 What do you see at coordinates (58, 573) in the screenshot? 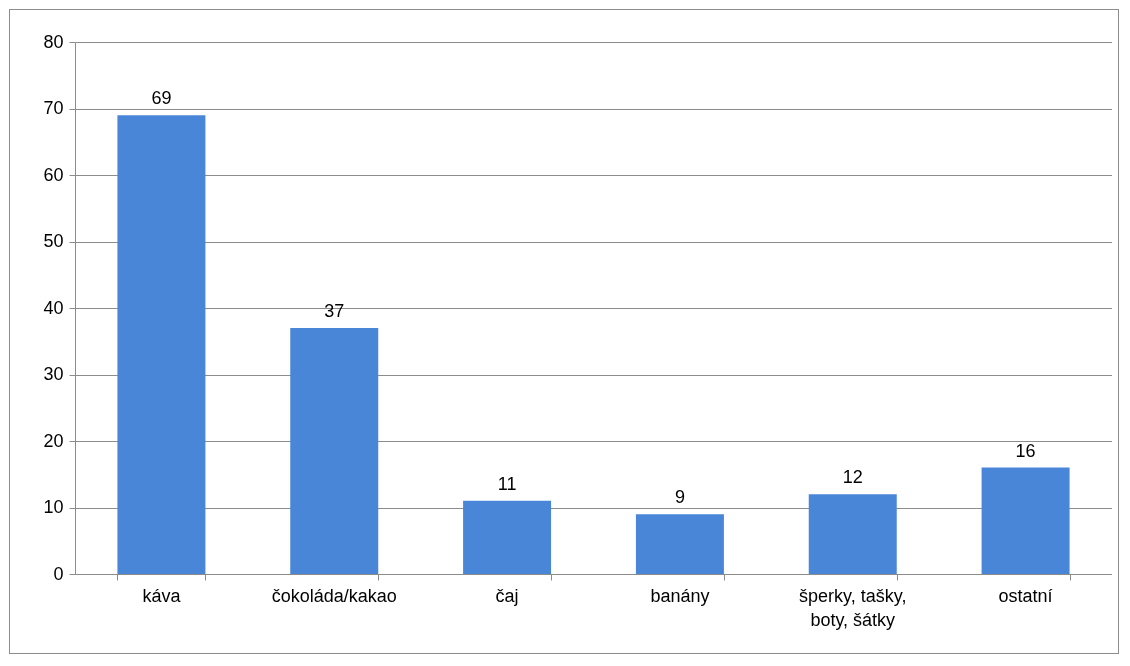
I see `y-tick-label: 0` at bounding box center [58, 573].